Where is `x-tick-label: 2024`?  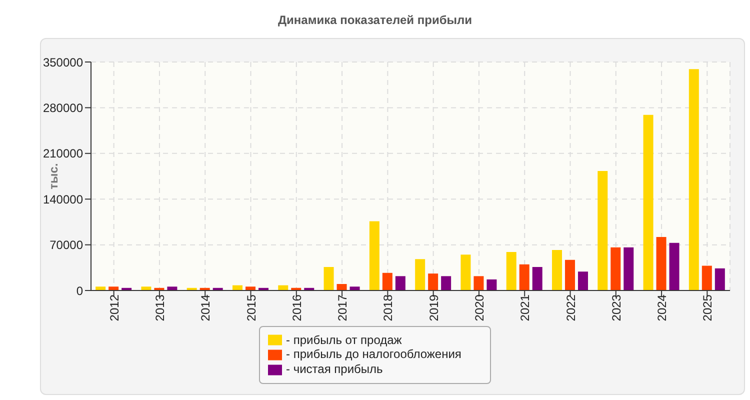
x-tick-label: 2024 is located at coordinates (662, 308).